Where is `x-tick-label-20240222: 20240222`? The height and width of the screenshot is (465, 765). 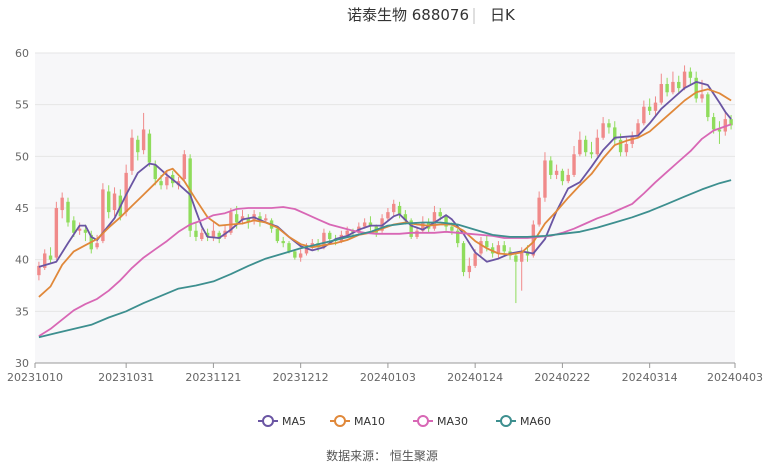 x-tick-label-20240222: 20240222 is located at coordinates (562, 377).